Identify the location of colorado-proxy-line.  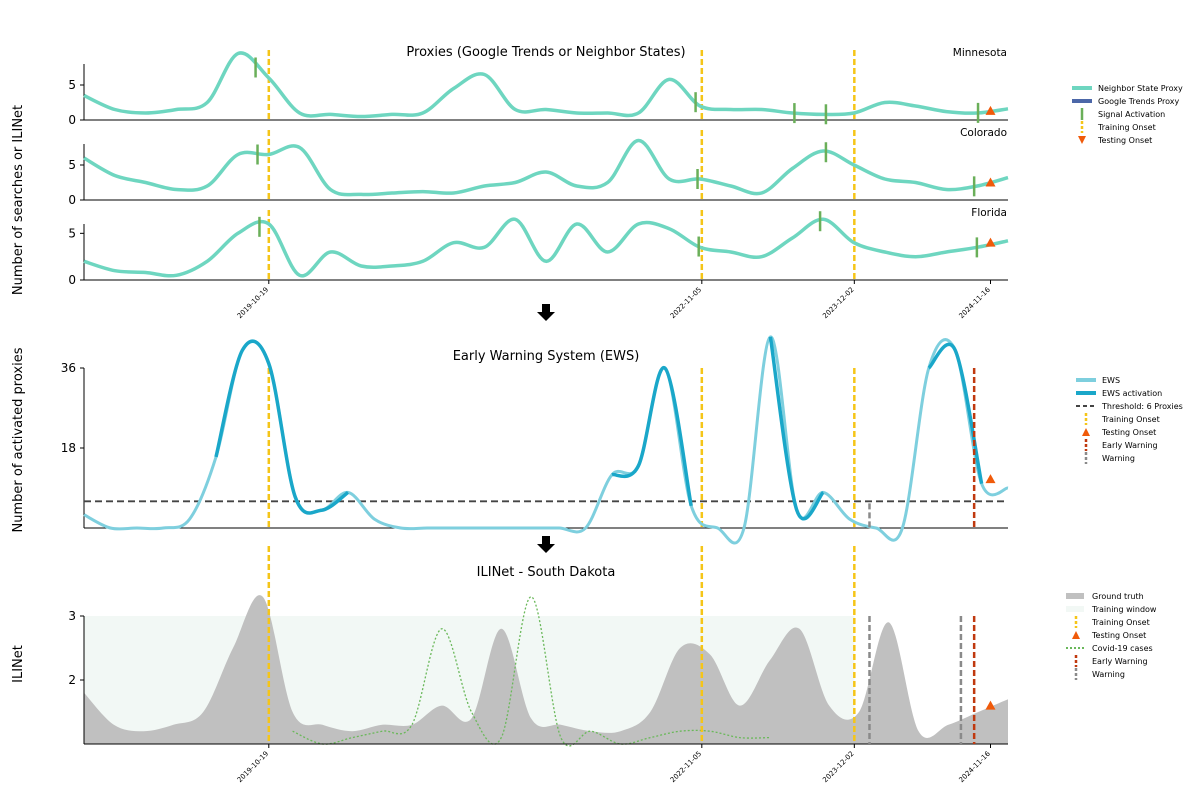
(546, 167).